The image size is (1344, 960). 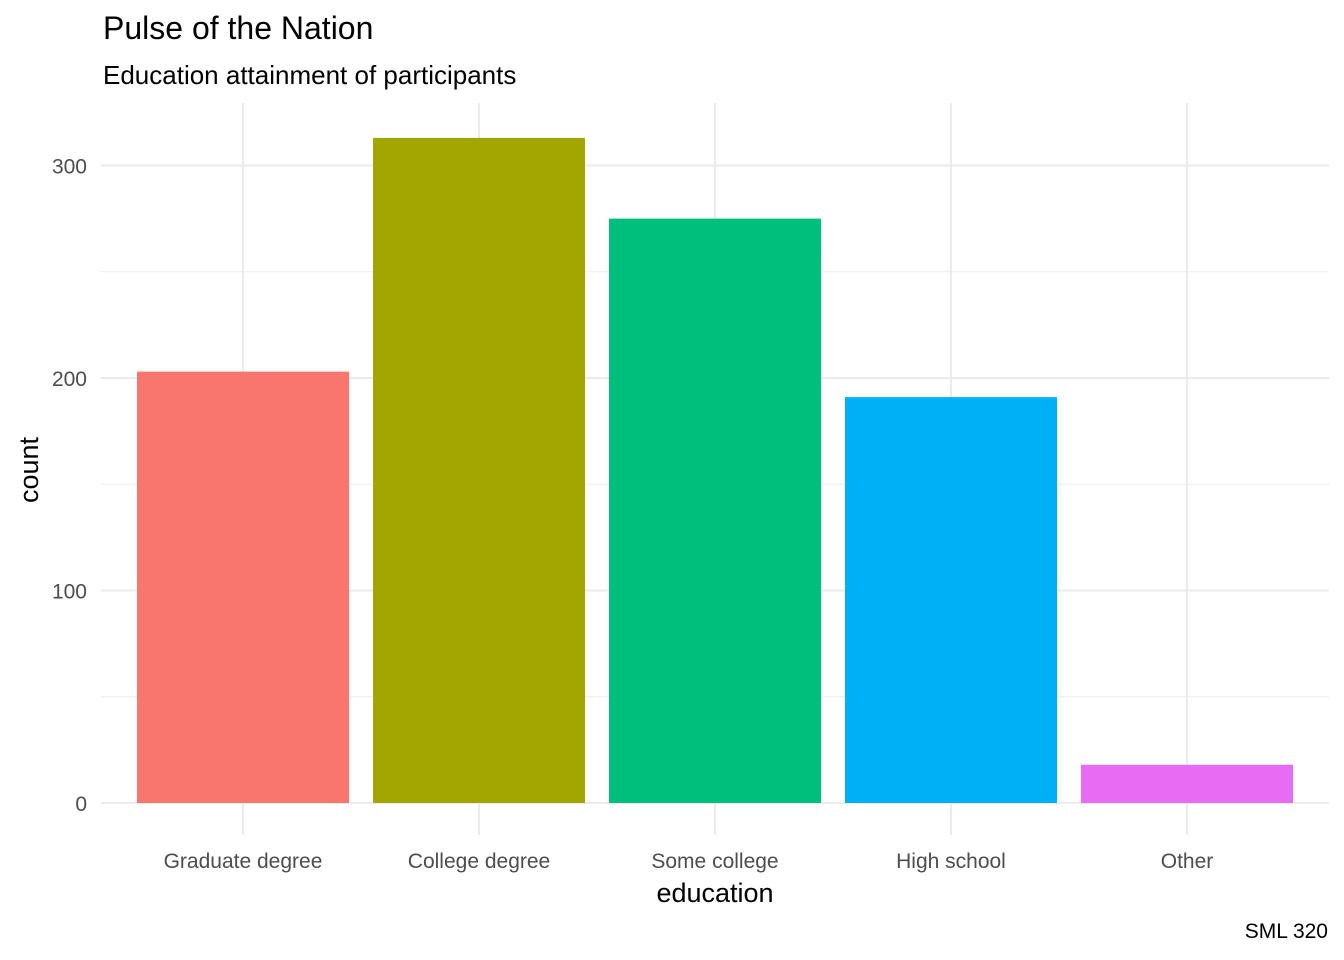 What do you see at coordinates (951, 861) in the screenshot?
I see `x-tick-label: High school` at bounding box center [951, 861].